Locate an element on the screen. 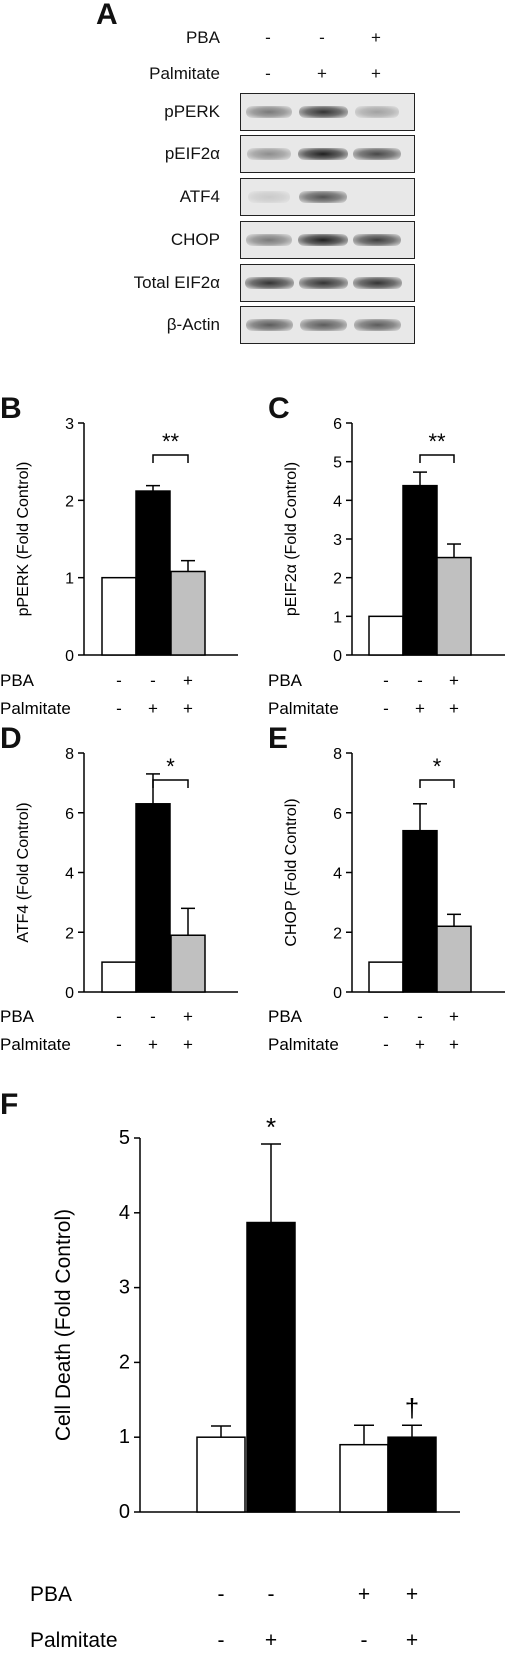  significance-marker: ** is located at coordinates (171, 441).